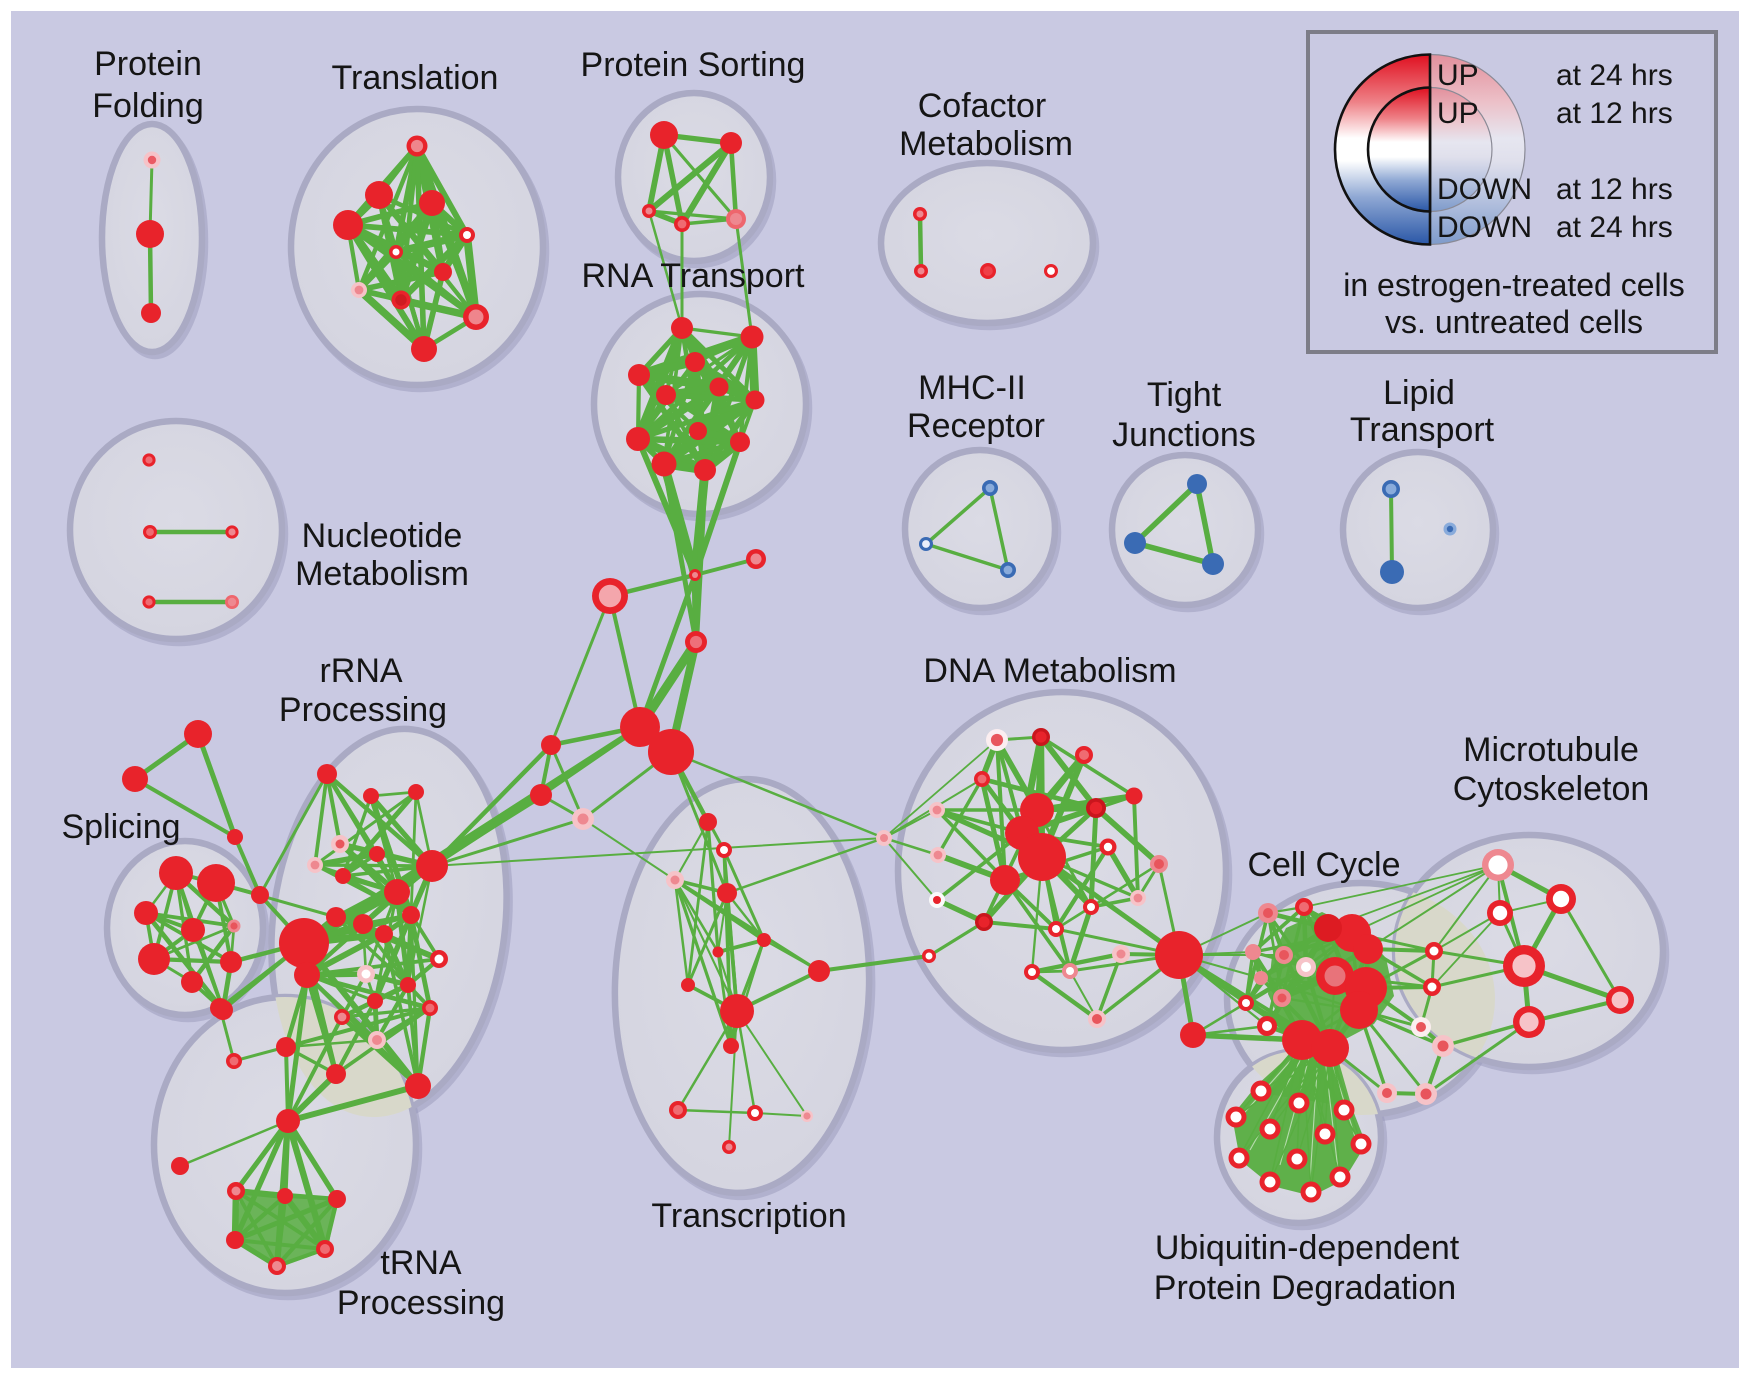 The width and height of the screenshot is (1750, 1381). Describe the element at coordinates (382, 536) in the screenshot. I see `svg-text: Nucleotide` at that location.